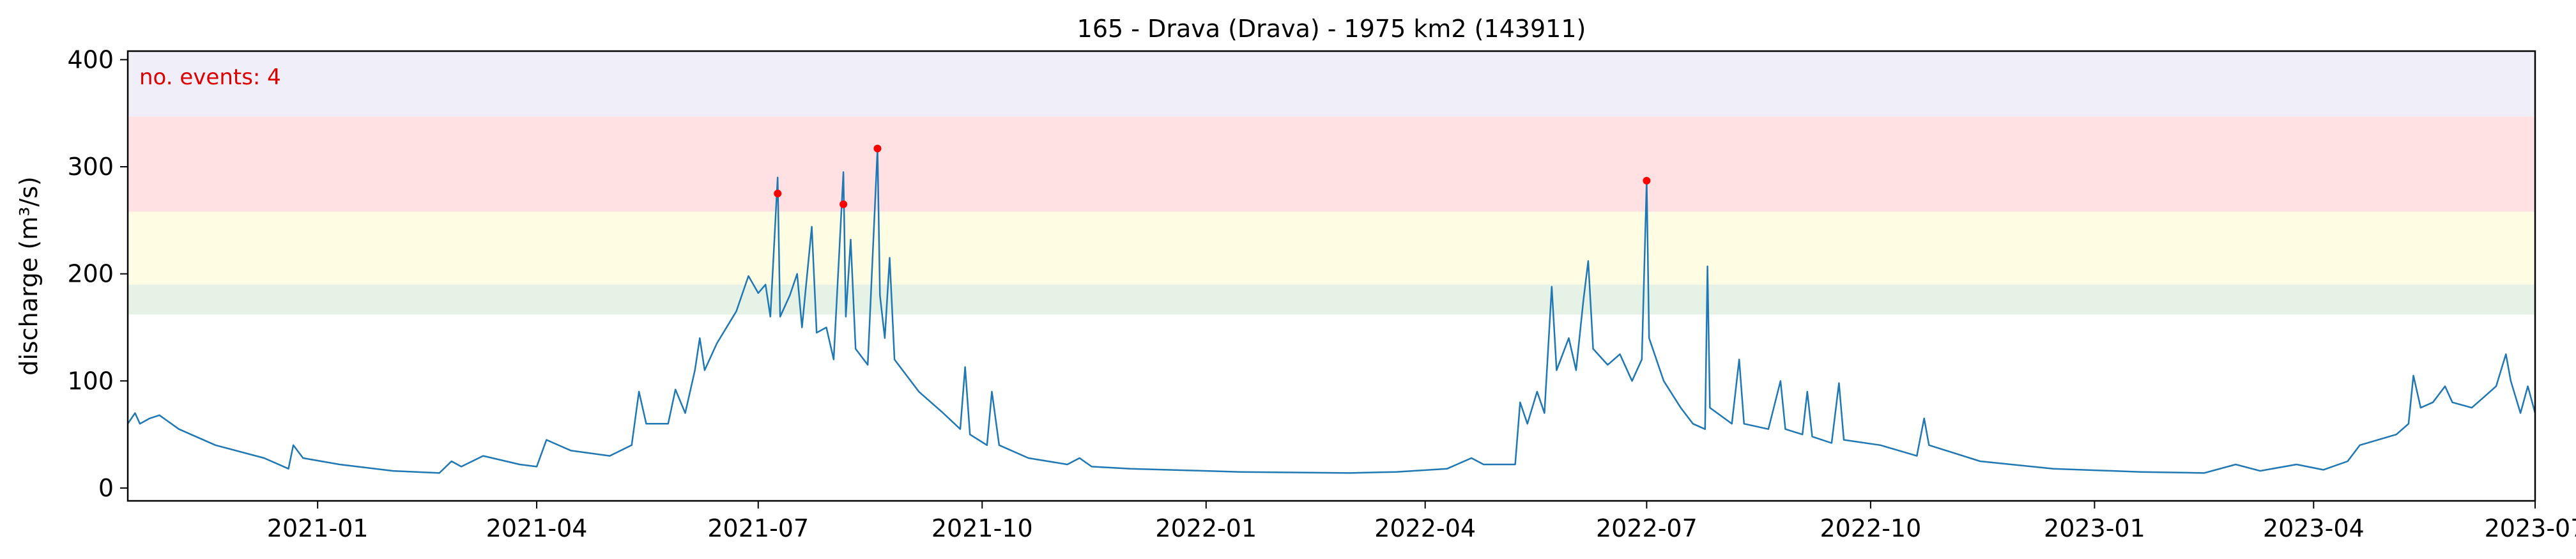  What do you see at coordinates (90, 59) in the screenshot?
I see `y-tick-label: 400` at bounding box center [90, 59].